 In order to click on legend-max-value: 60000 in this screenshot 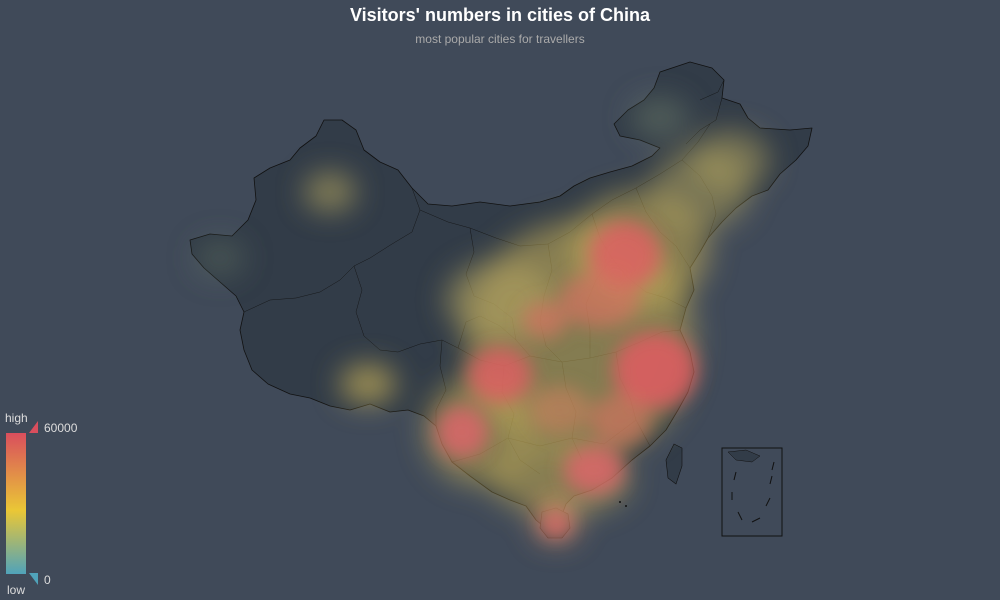, I will do `click(61, 428)`.